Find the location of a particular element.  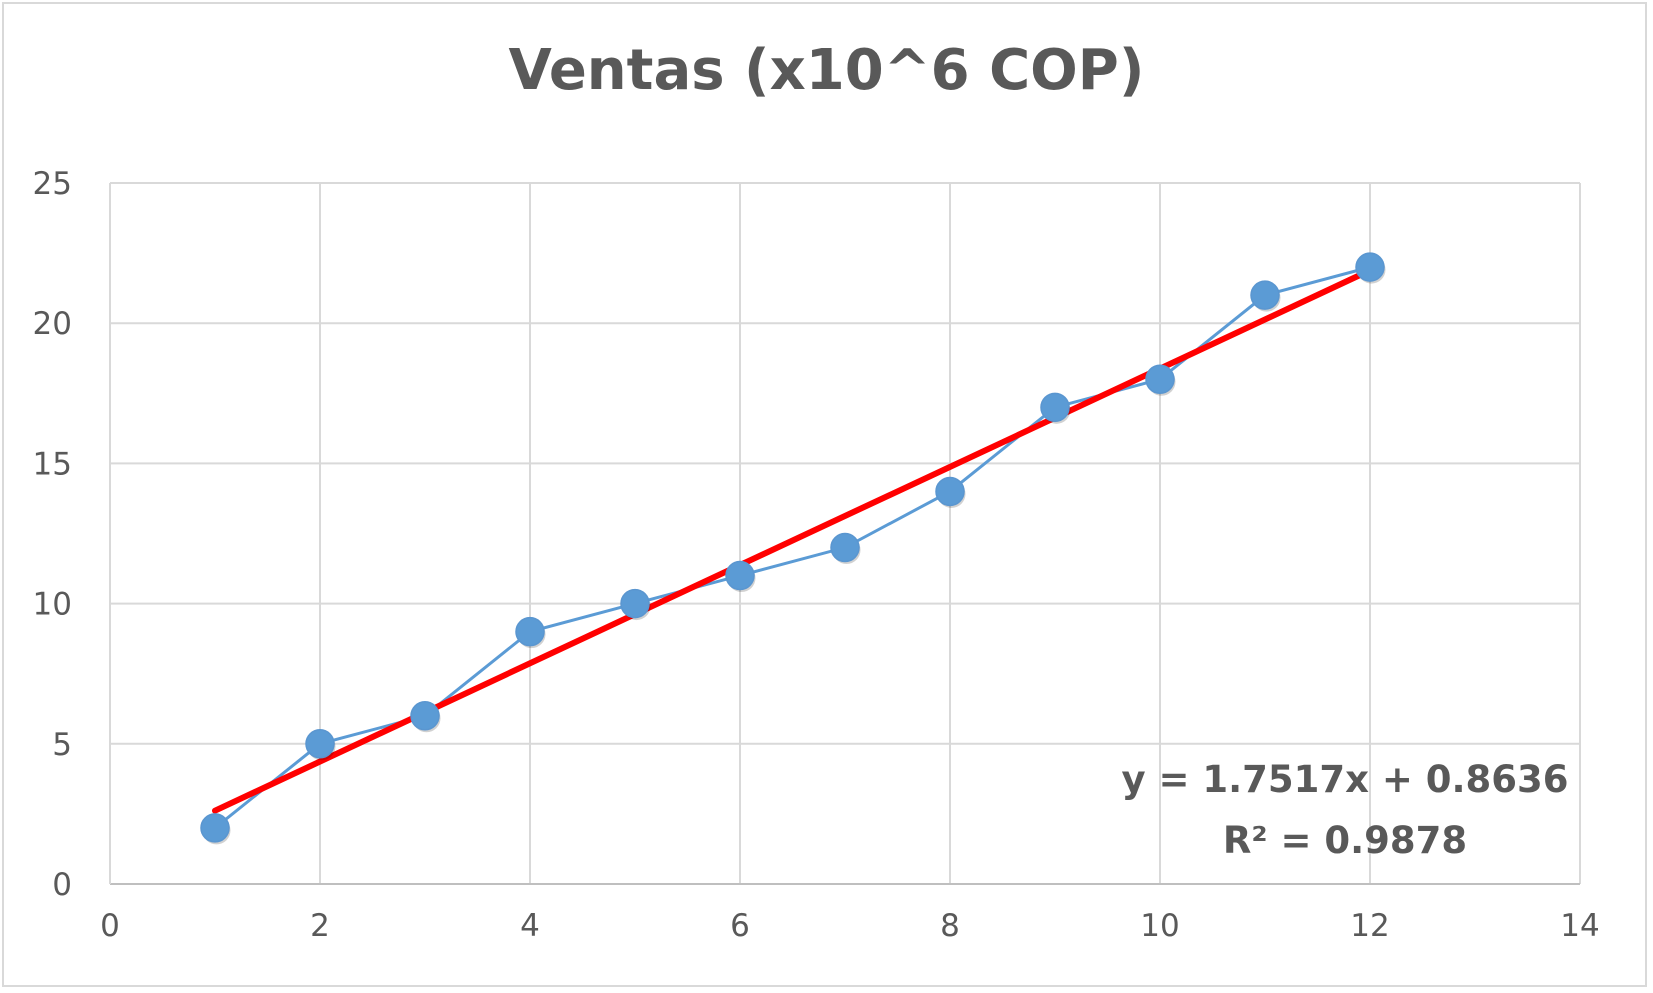

x-tick-label-2: 2 is located at coordinates (320, 926).